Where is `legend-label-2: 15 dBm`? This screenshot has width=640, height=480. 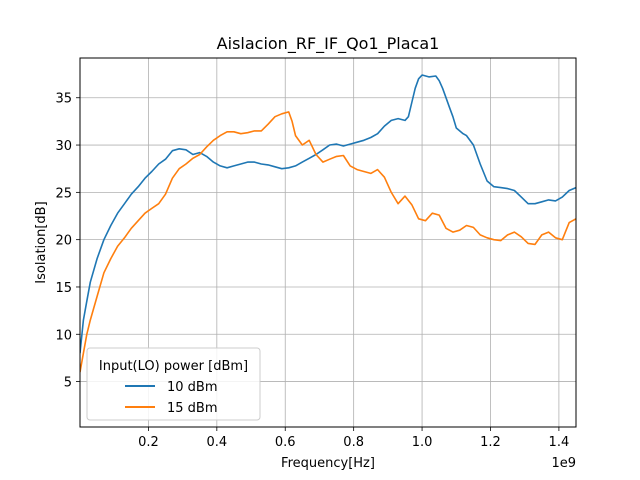 legend-label-2: 15 dBm is located at coordinates (192, 408).